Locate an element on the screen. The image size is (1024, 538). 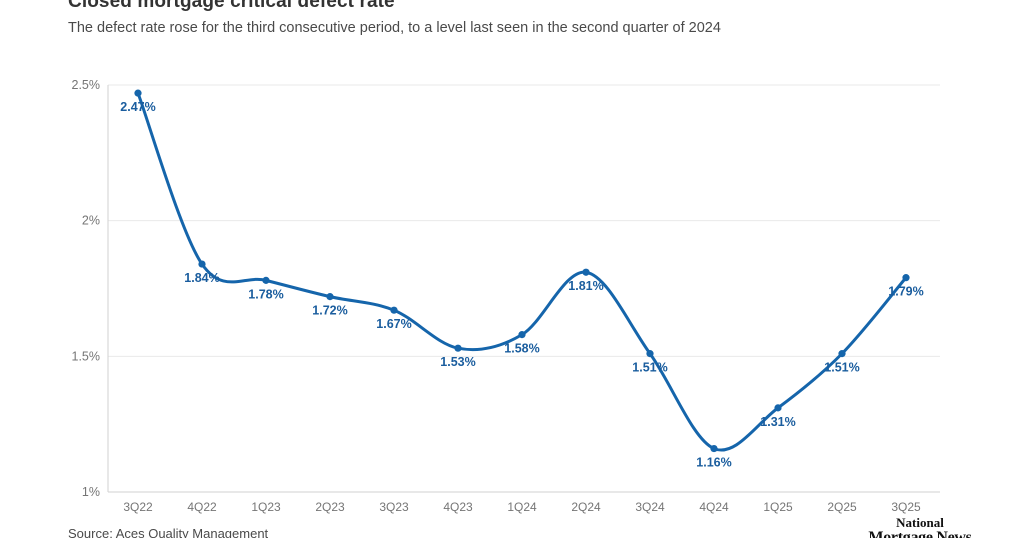
data-label: 2.47% is located at coordinates (137, 107).